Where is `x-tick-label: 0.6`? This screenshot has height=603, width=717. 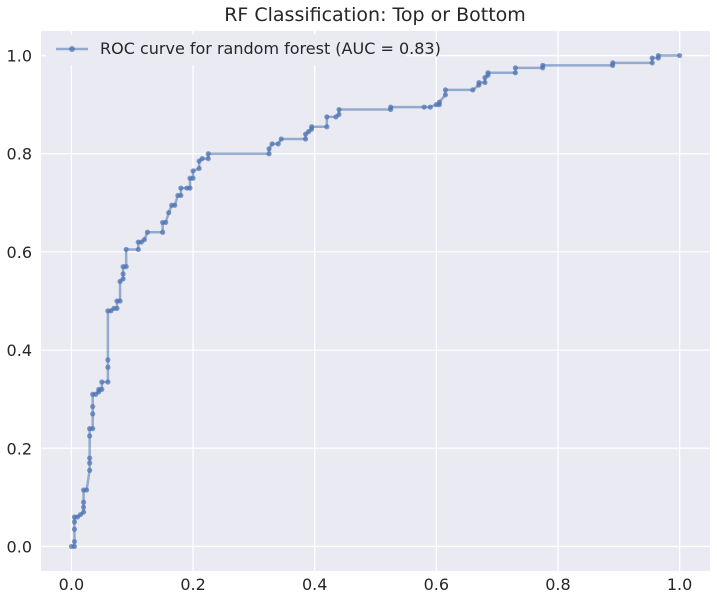 x-tick-label: 0.6 is located at coordinates (436, 584).